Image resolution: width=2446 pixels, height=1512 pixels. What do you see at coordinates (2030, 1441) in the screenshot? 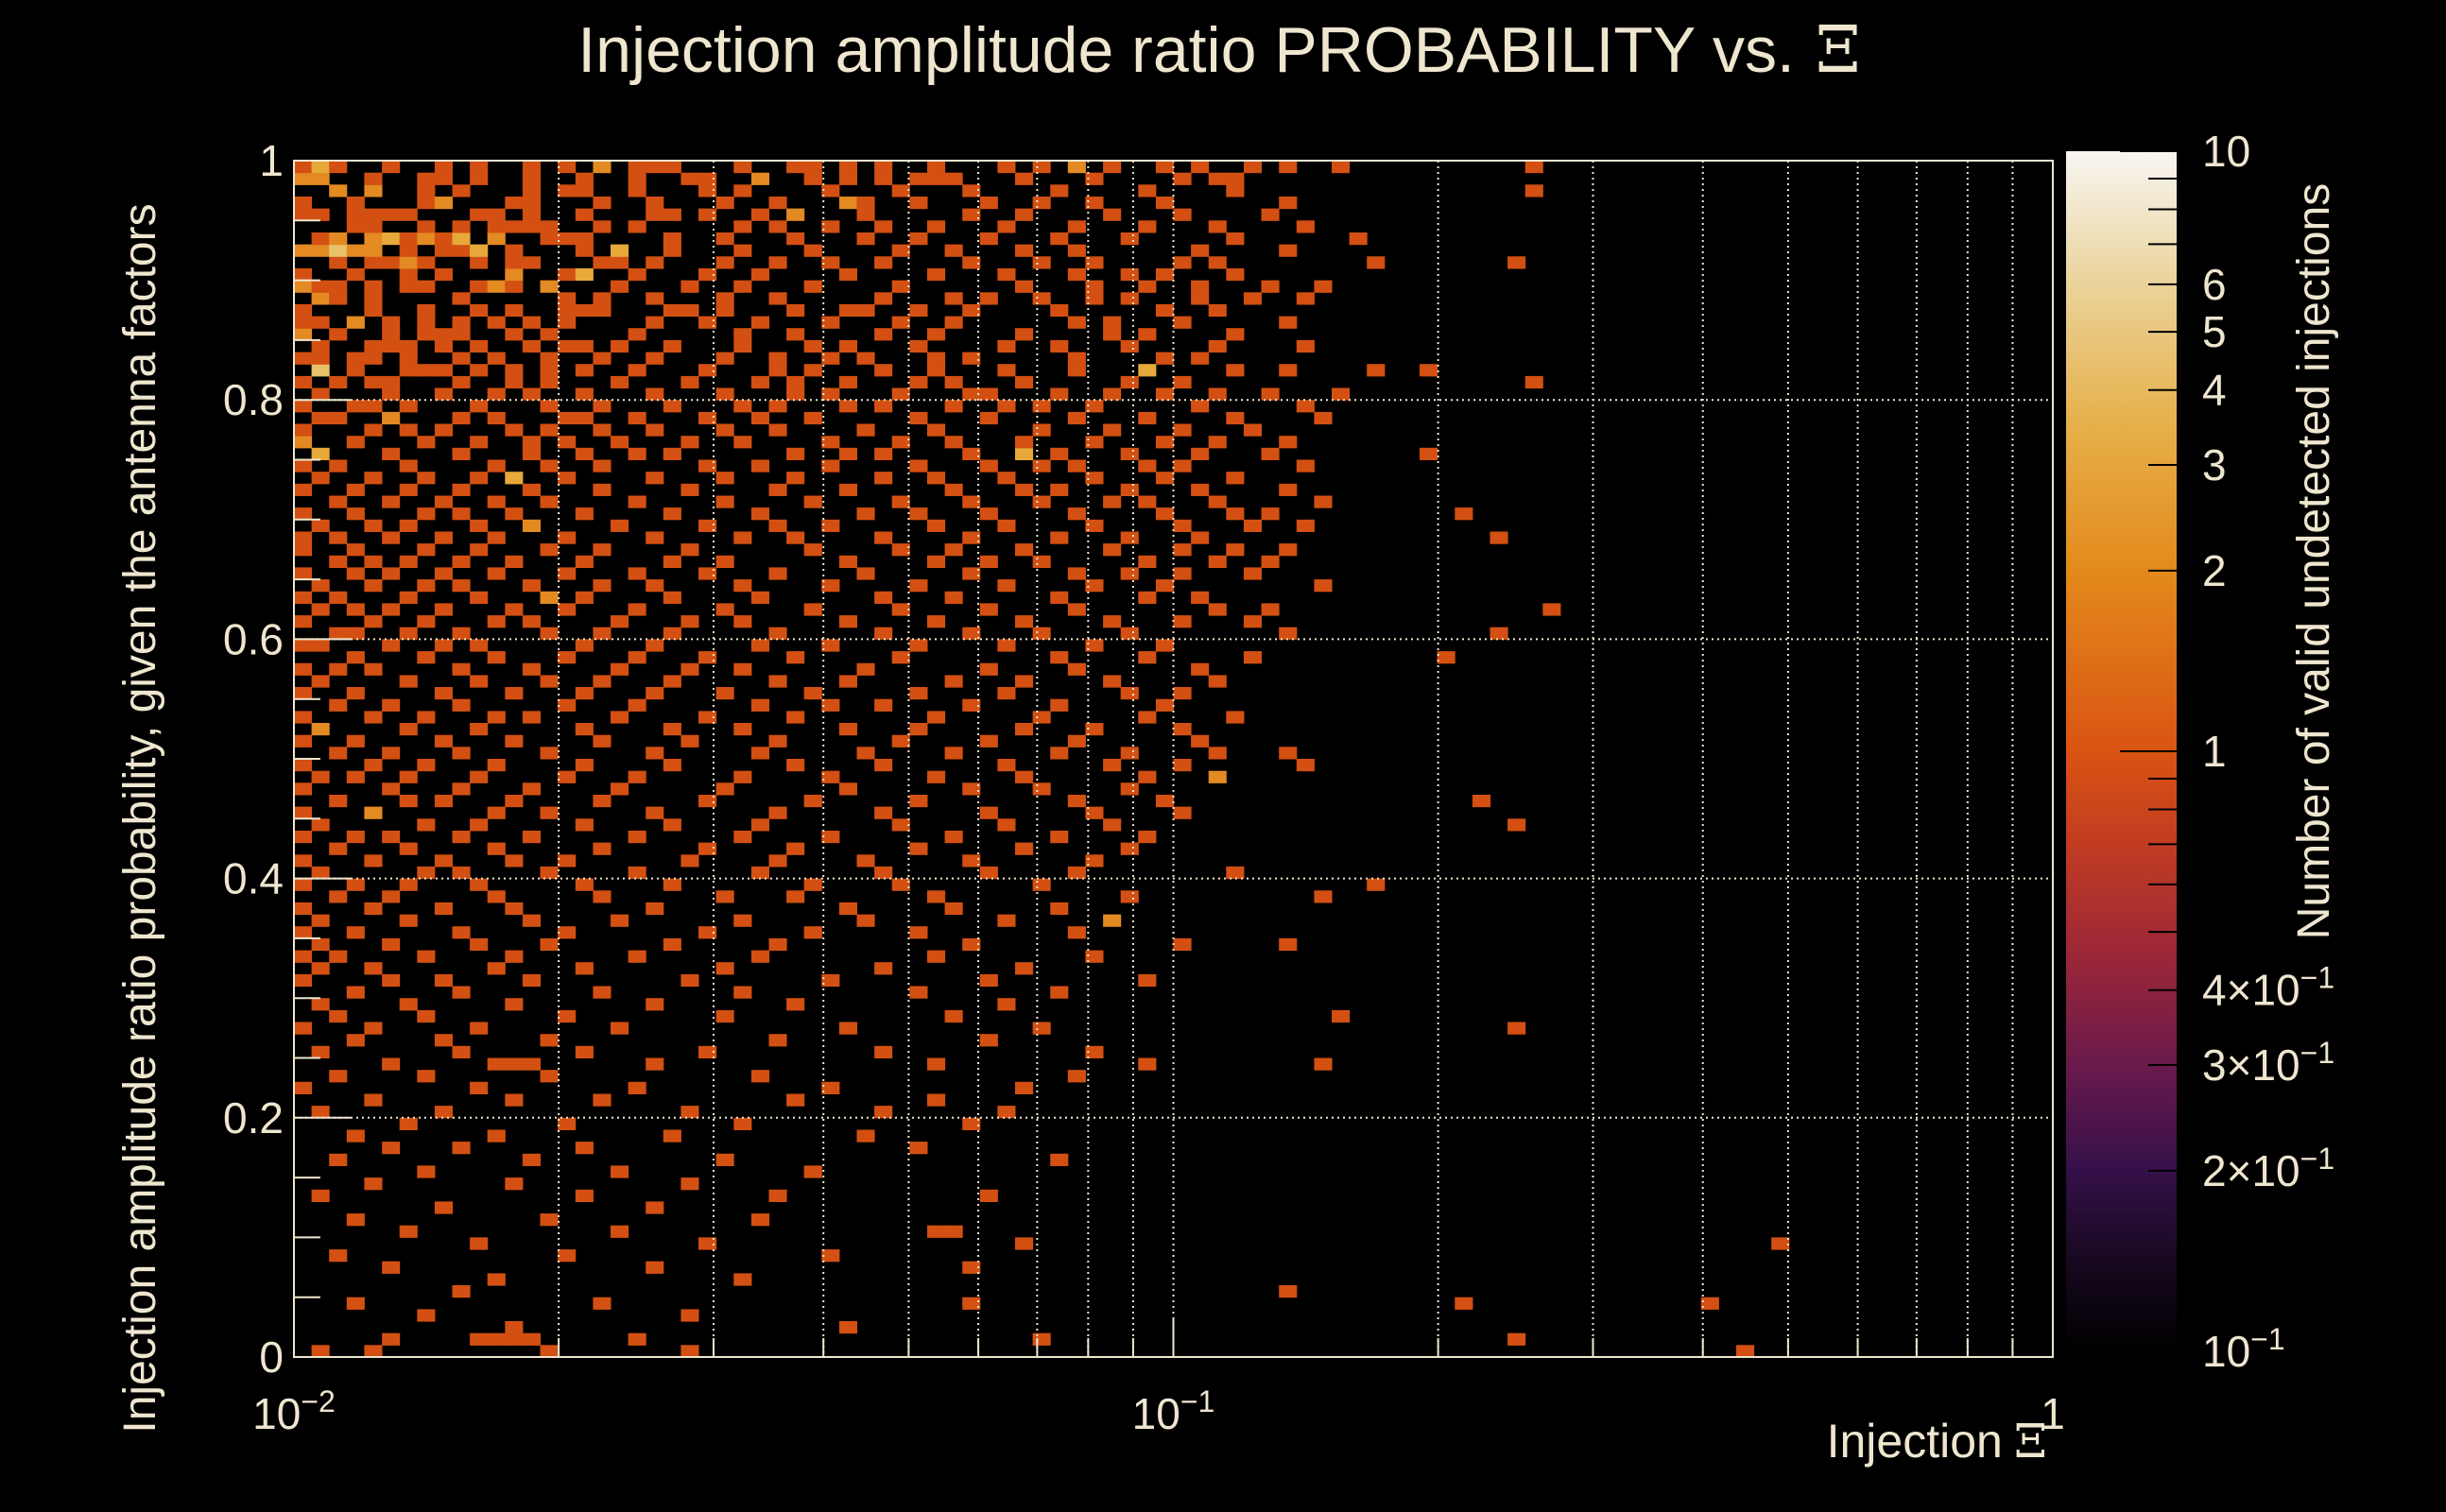
I see `xi-symbol: Ξ` at bounding box center [2030, 1441].